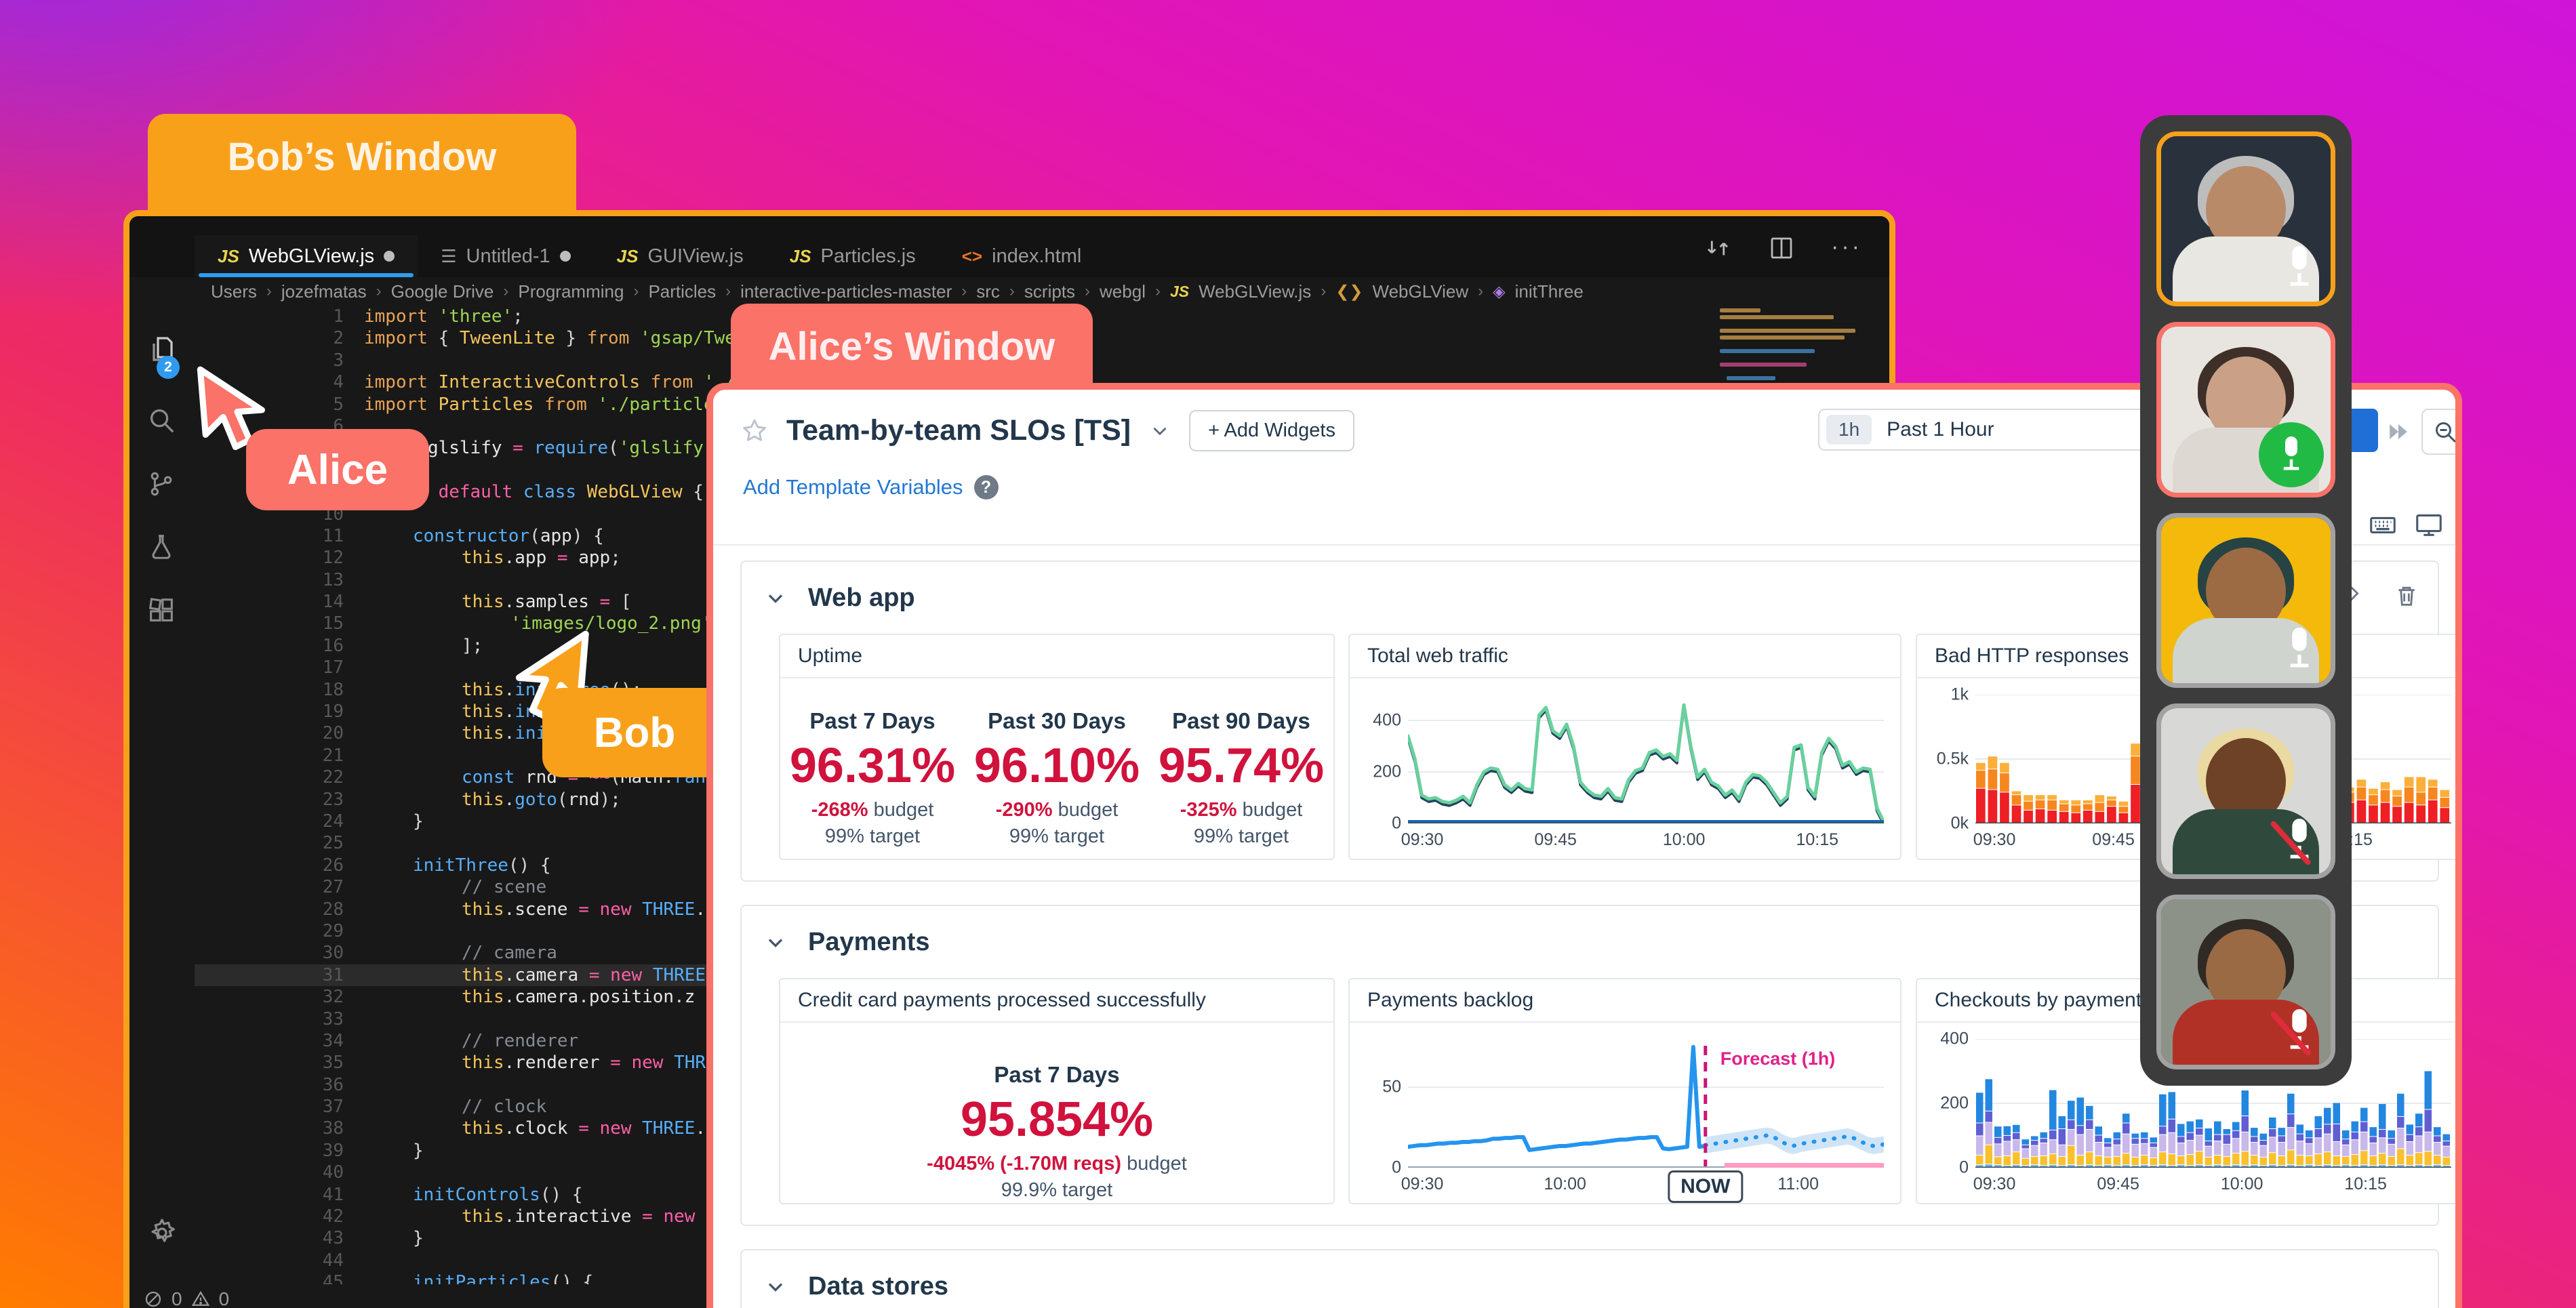  I want to click on code-line: 43}, so click(373, 1238).